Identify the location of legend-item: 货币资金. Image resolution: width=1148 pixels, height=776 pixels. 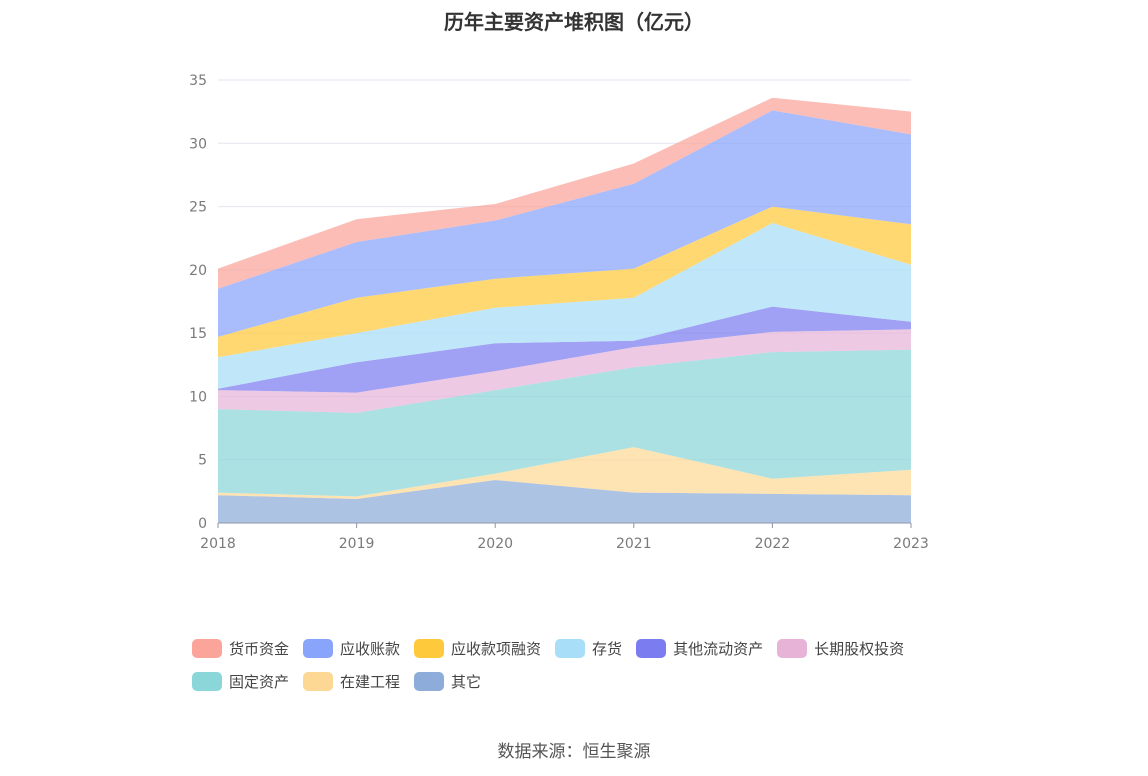
(240, 648).